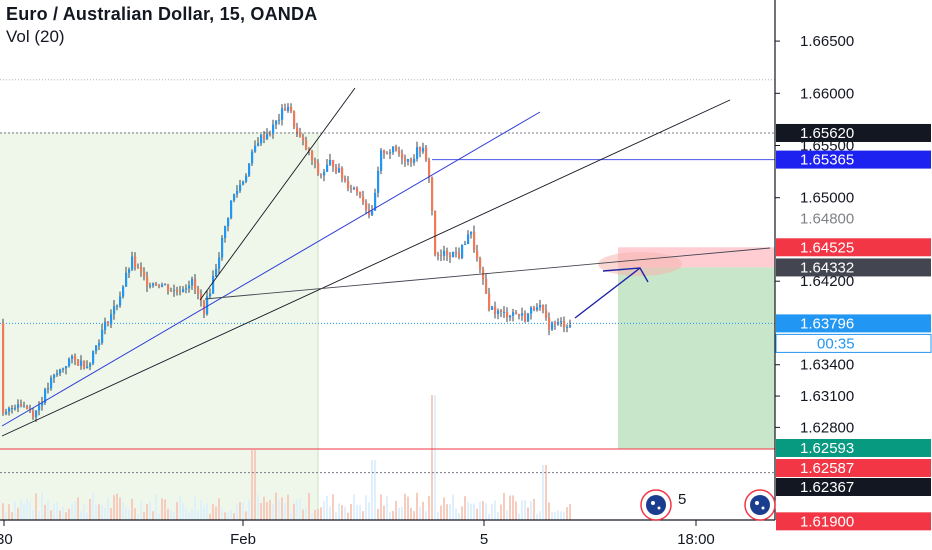  Describe the element at coordinates (243, 539) in the screenshot. I see `time-tick-label: Feb` at that location.